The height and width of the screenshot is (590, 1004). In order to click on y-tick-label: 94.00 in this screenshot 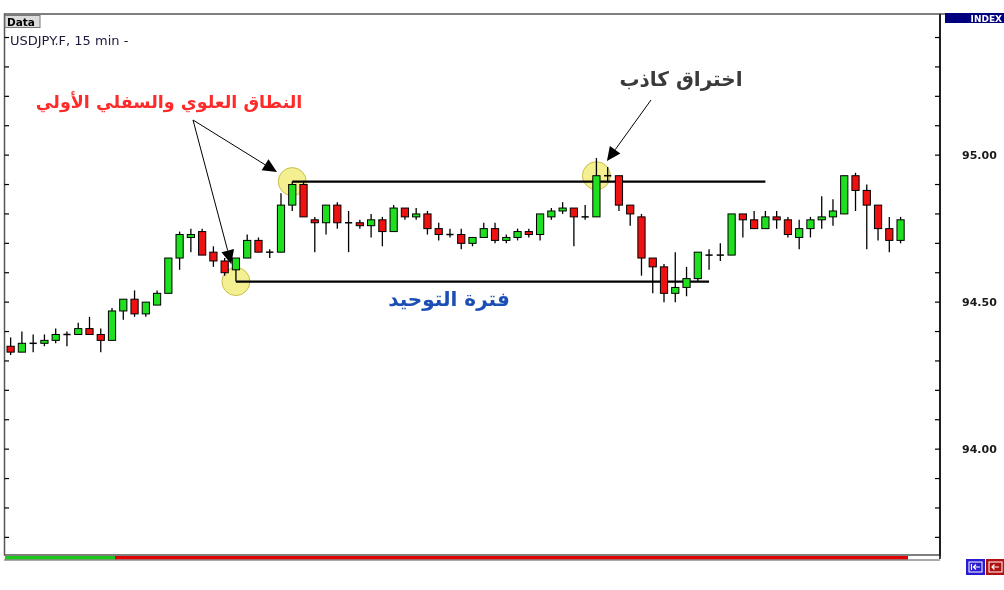, I will do `click(980, 450)`.